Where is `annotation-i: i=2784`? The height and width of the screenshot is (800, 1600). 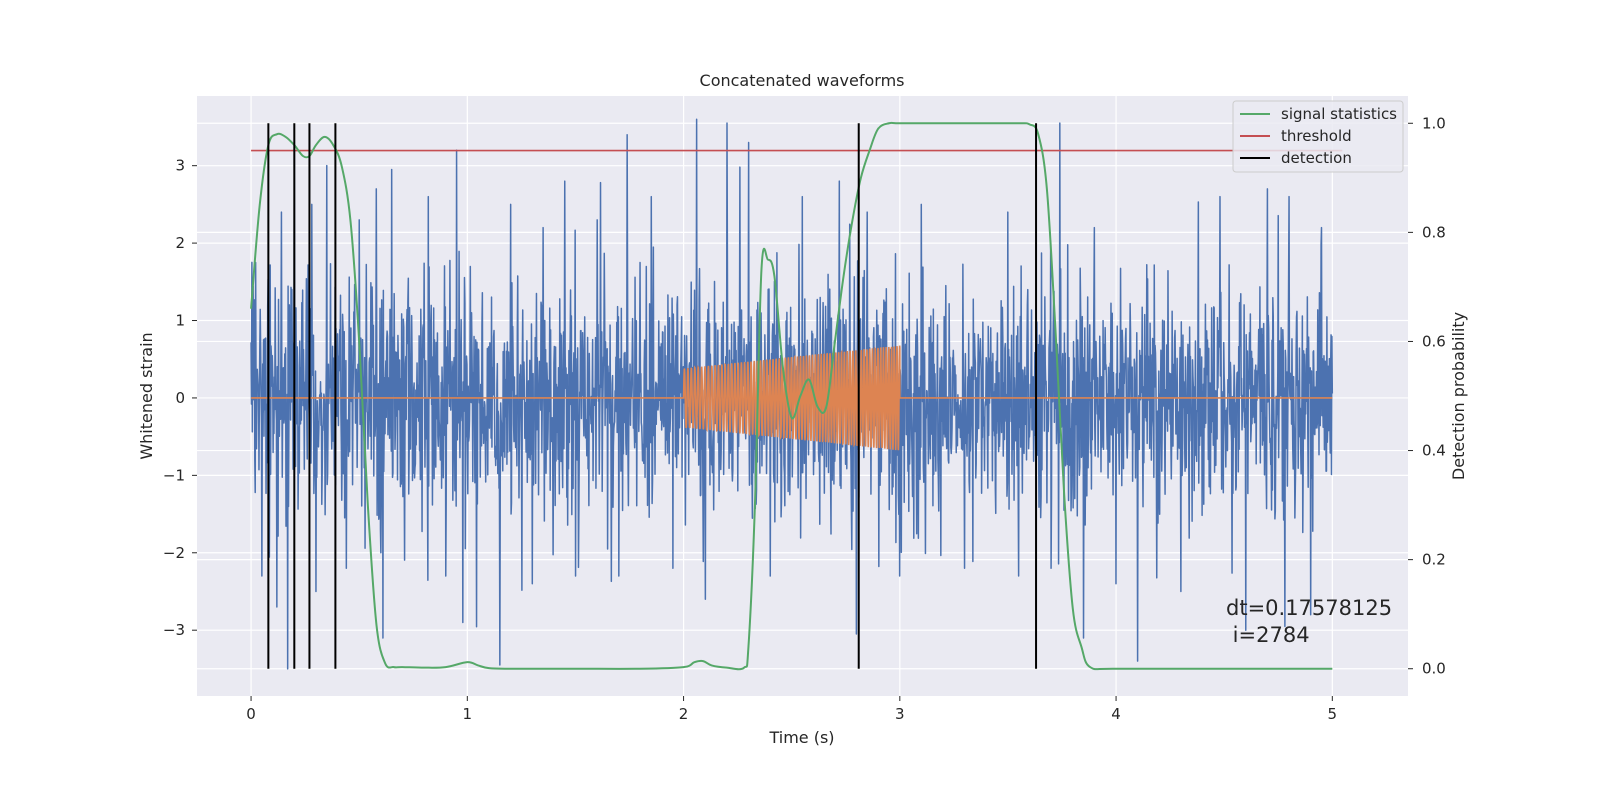 annotation-i: i=2784 is located at coordinates (1268, 635).